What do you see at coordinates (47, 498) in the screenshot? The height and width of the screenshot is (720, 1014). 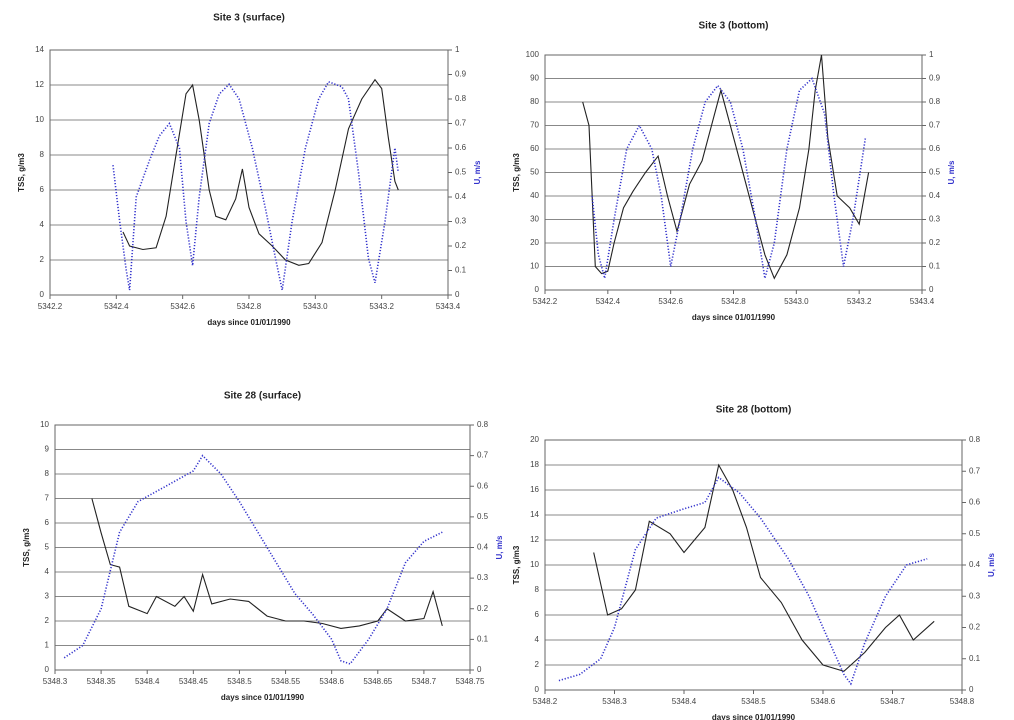 I see `y-tick-label: 7` at bounding box center [47, 498].